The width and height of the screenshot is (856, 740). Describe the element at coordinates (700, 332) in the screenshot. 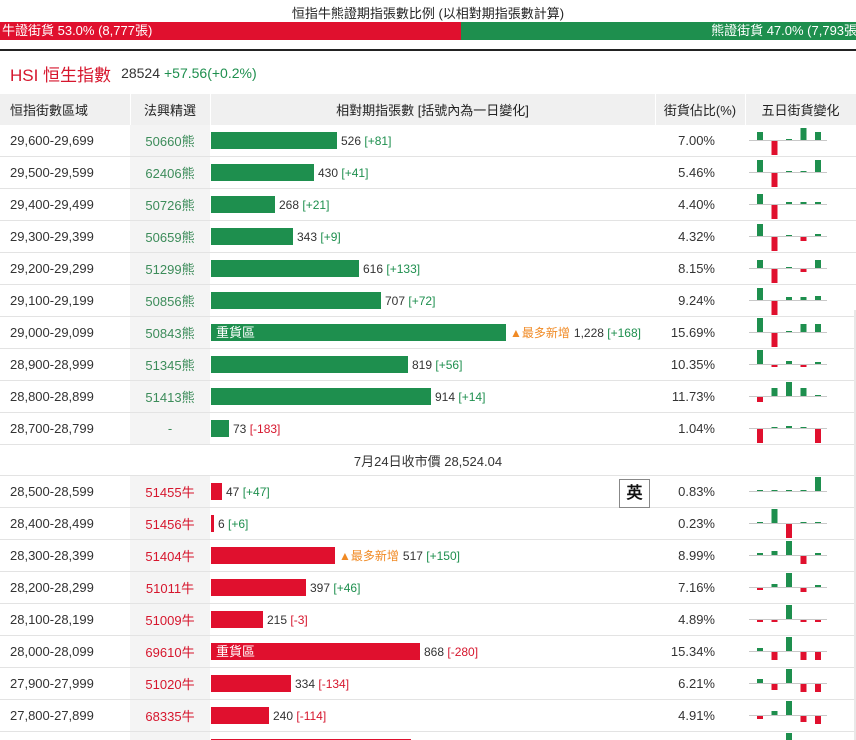

I see `outstanding-pct: 15.69%` at that location.